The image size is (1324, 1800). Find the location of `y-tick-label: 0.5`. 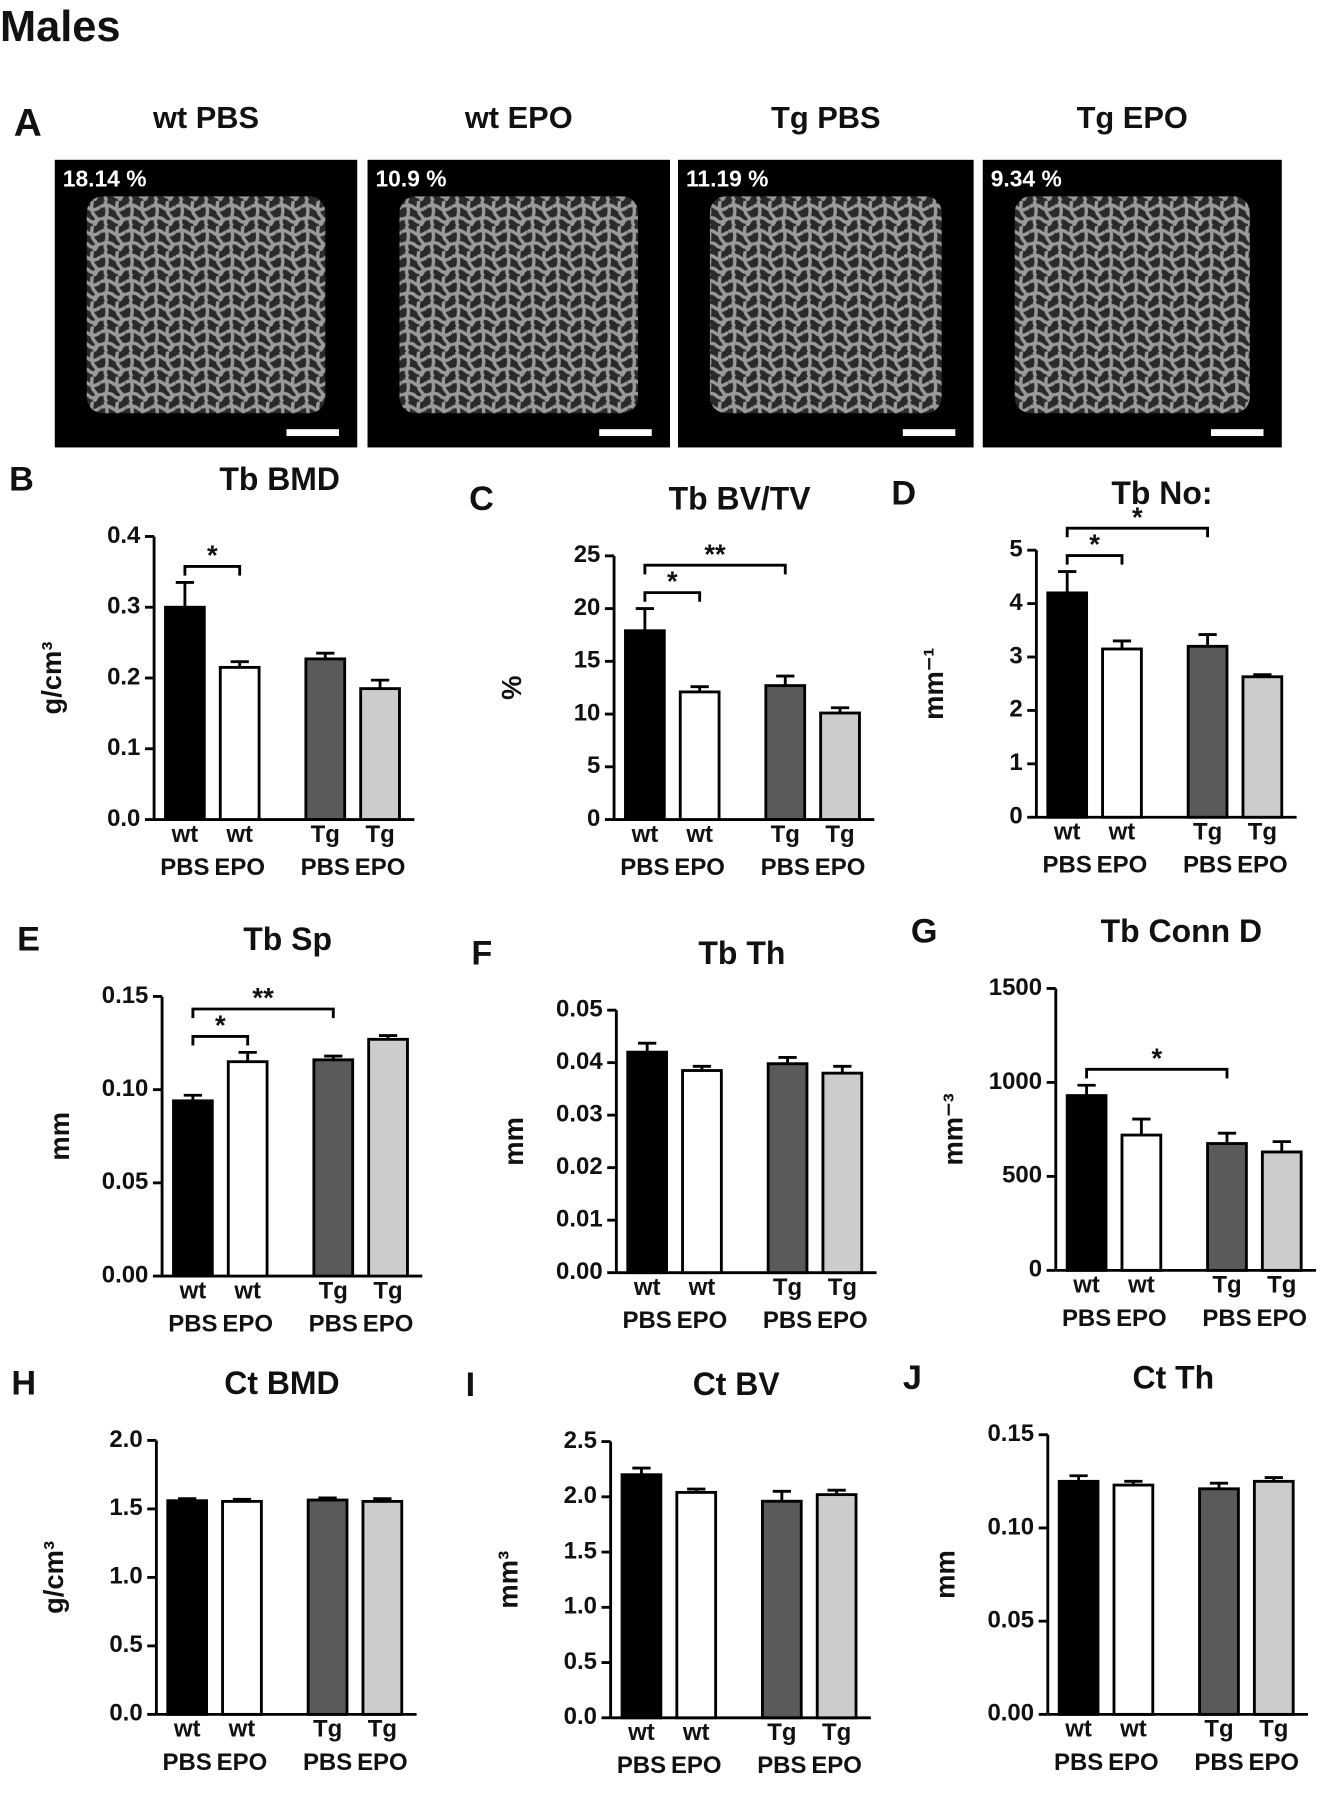

y-tick-label: 0.5 is located at coordinates (580, 1661).